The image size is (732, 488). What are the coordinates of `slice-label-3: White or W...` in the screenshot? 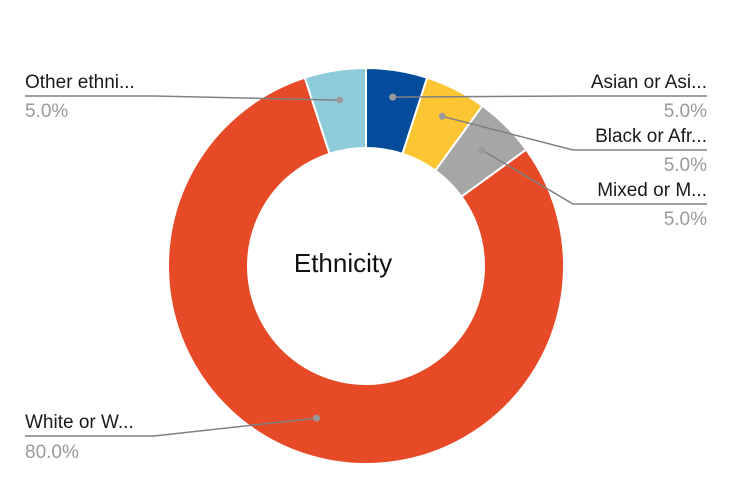 It's located at (79, 422).